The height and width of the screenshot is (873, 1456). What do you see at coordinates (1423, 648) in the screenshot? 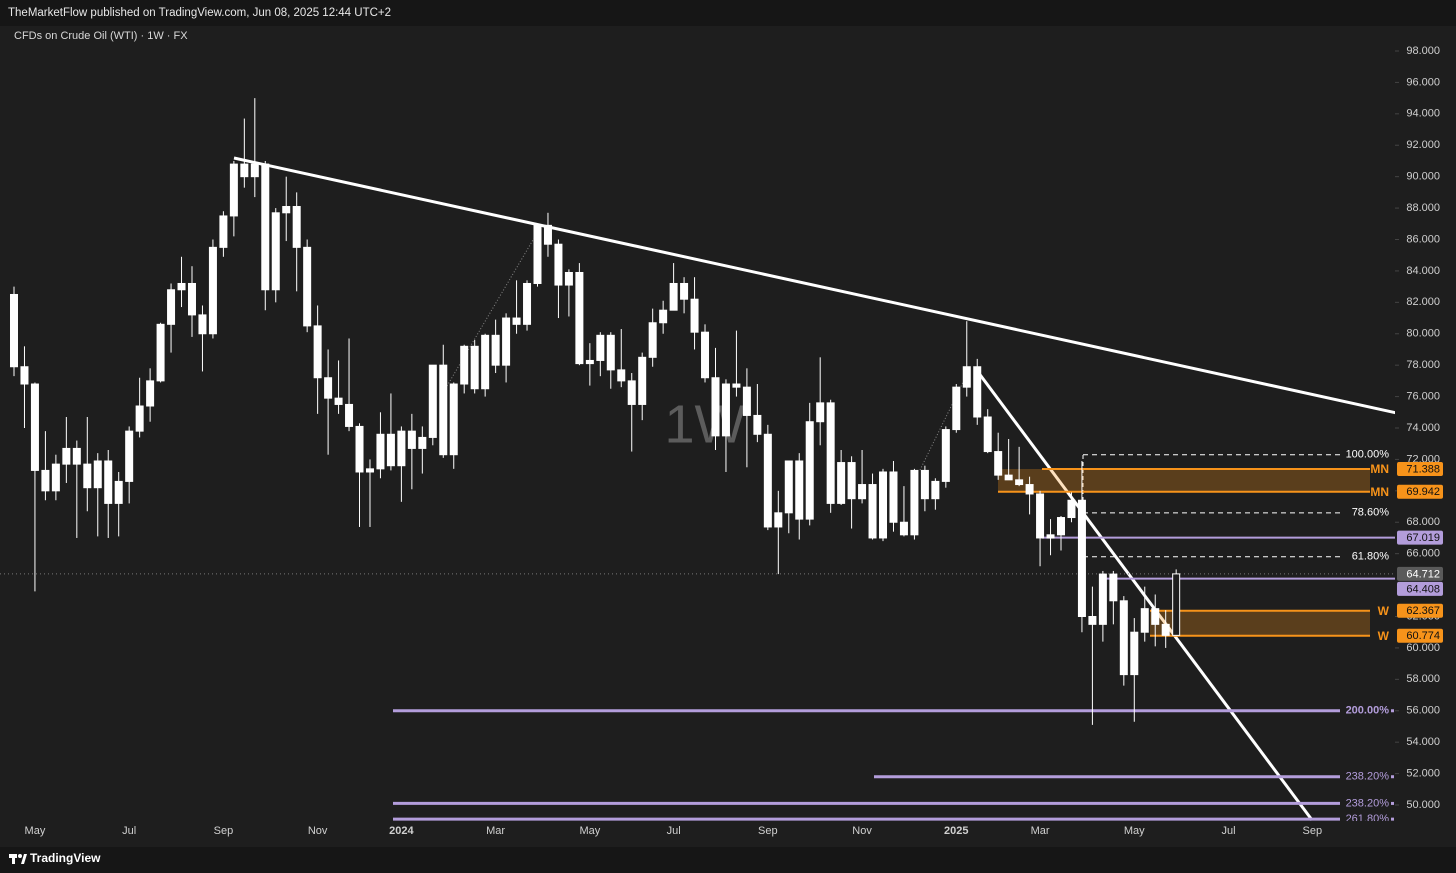
I see `y-tick-label: 60.000` at bounding box center [1423, 648].